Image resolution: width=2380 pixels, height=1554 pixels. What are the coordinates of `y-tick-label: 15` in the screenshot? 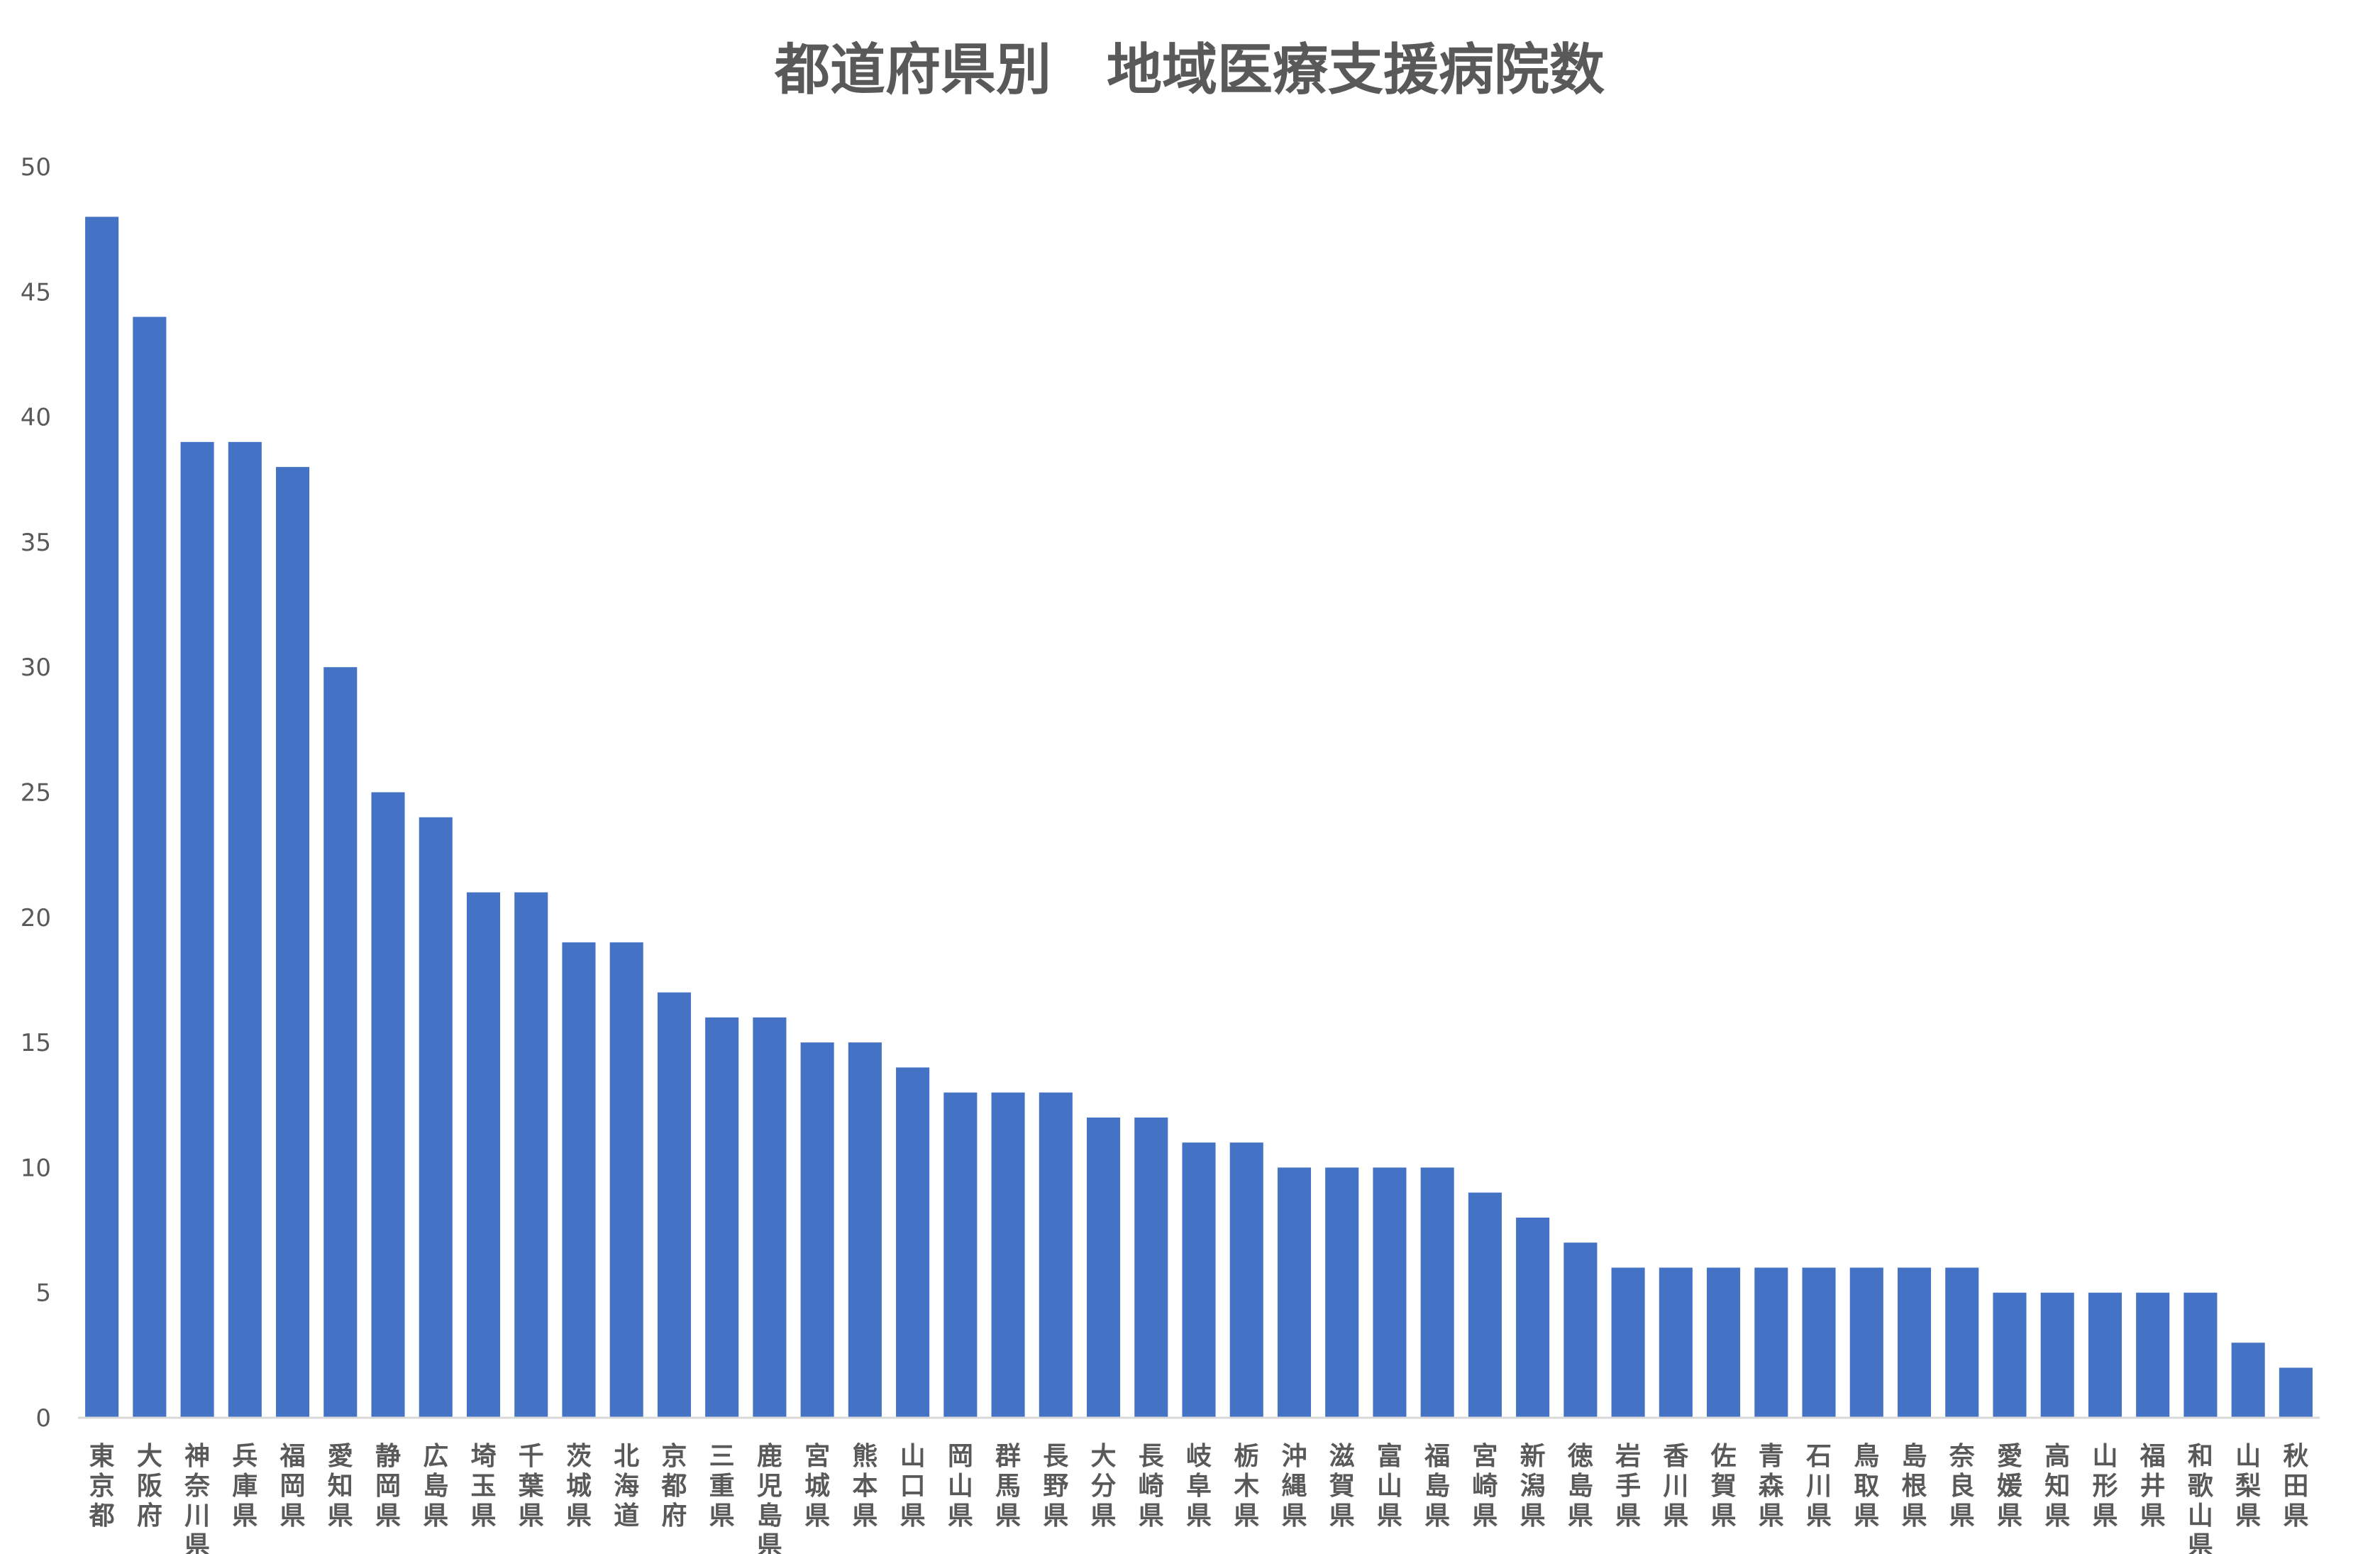 It's located at (36, 1043).